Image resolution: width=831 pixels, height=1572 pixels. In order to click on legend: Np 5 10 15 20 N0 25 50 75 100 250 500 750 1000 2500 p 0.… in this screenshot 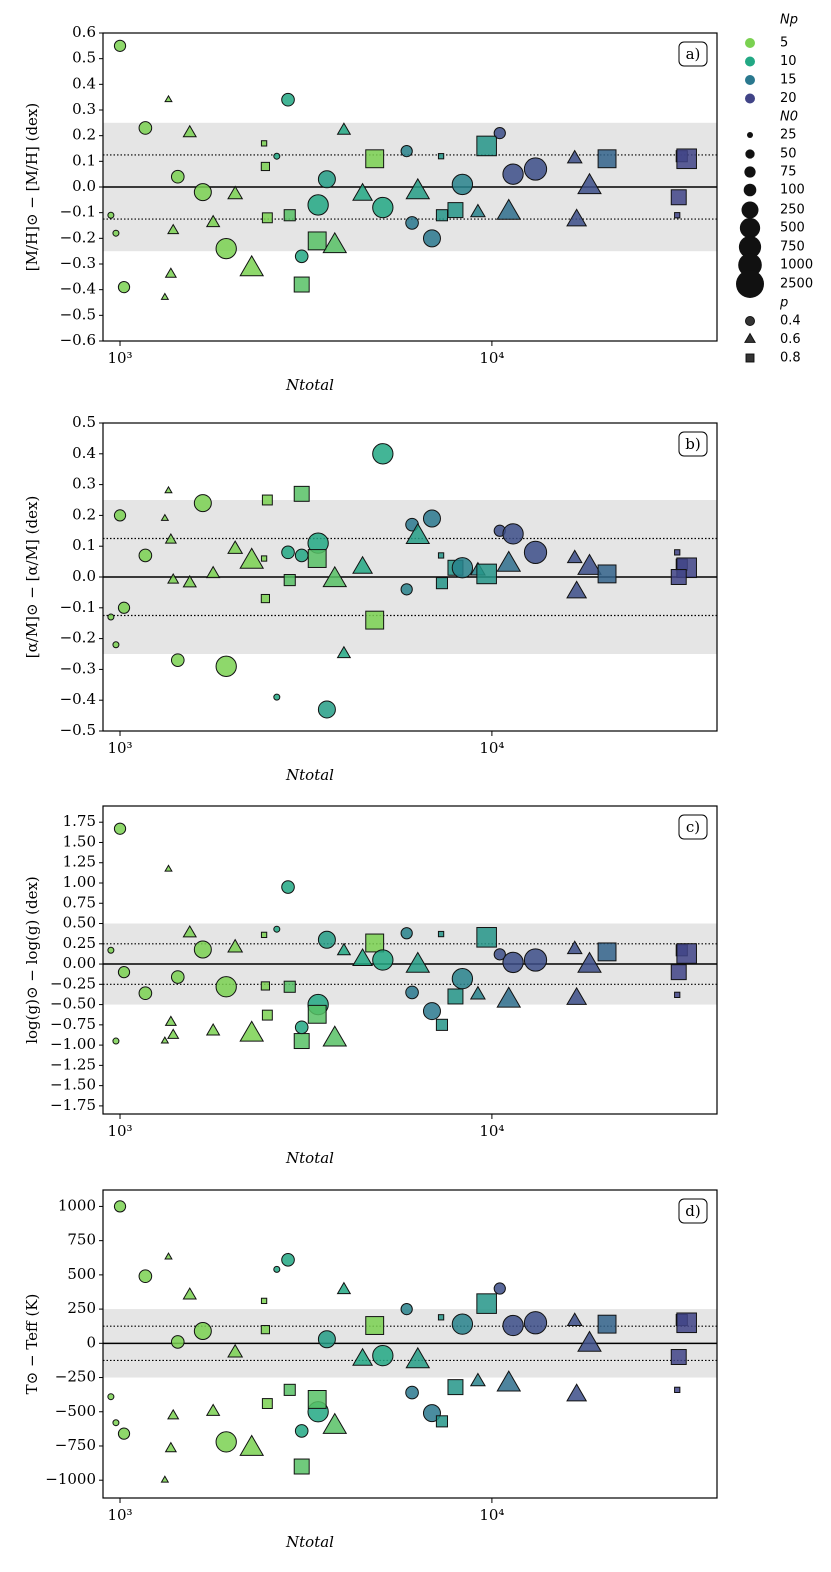, I will do `click(774, 189)`.